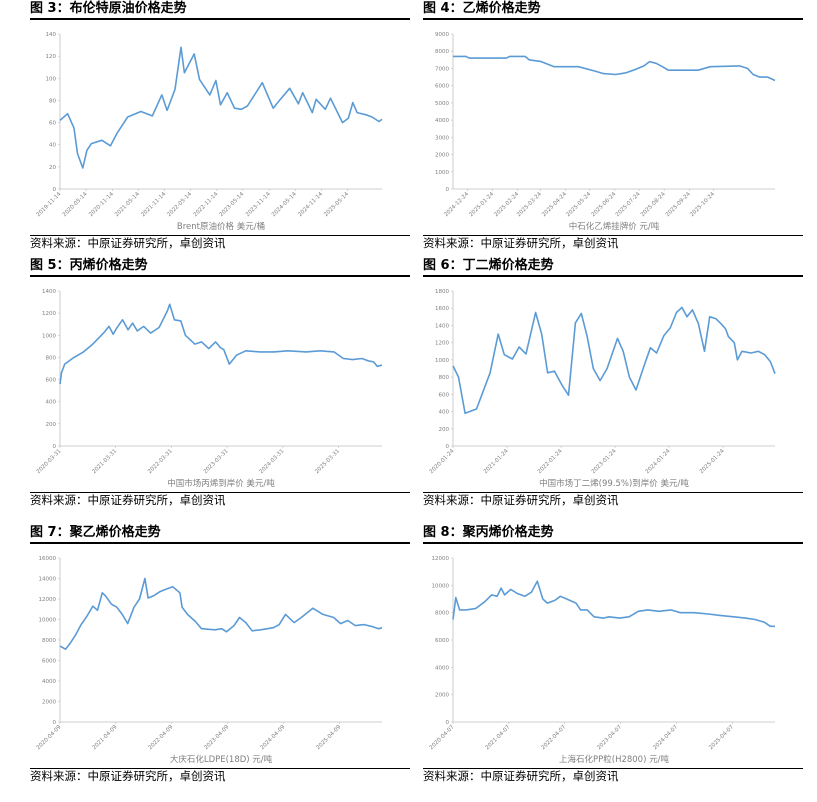  Describe the element at coordinates (272, 461) in the screenshot. I see `x-tick-label: 2024-03-31` at that location.